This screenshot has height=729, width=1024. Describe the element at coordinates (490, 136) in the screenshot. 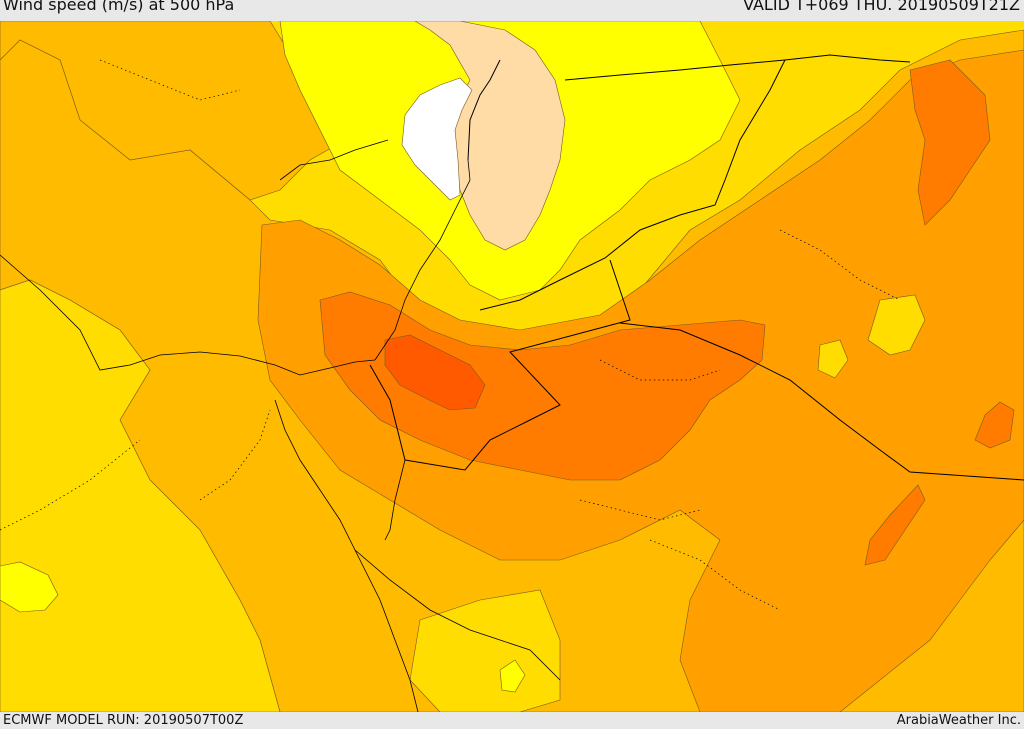

I see `field-very-low` at that location.